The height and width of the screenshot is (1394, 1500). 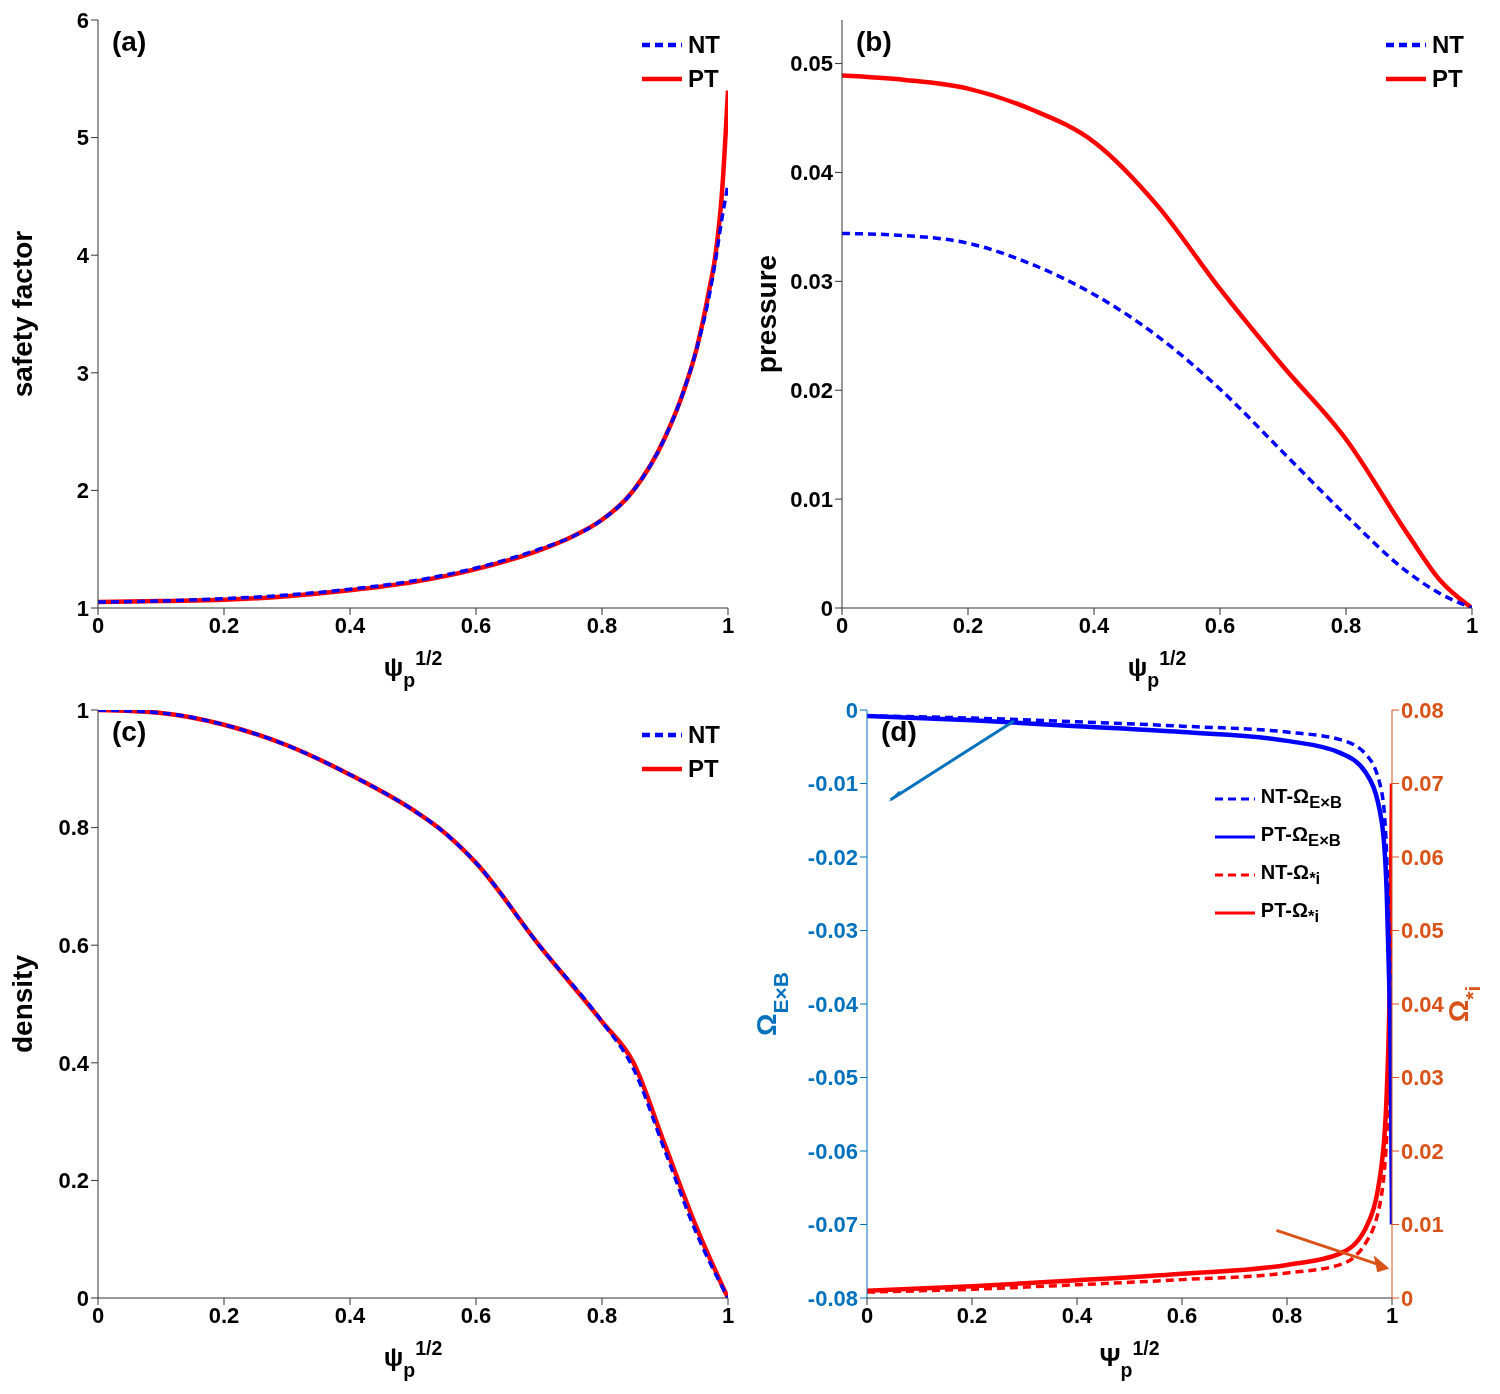 What do you see at coordinates (82, 138) in the screenshot?
I see `y-tick-label: 5` at bounding box center [82, 138].